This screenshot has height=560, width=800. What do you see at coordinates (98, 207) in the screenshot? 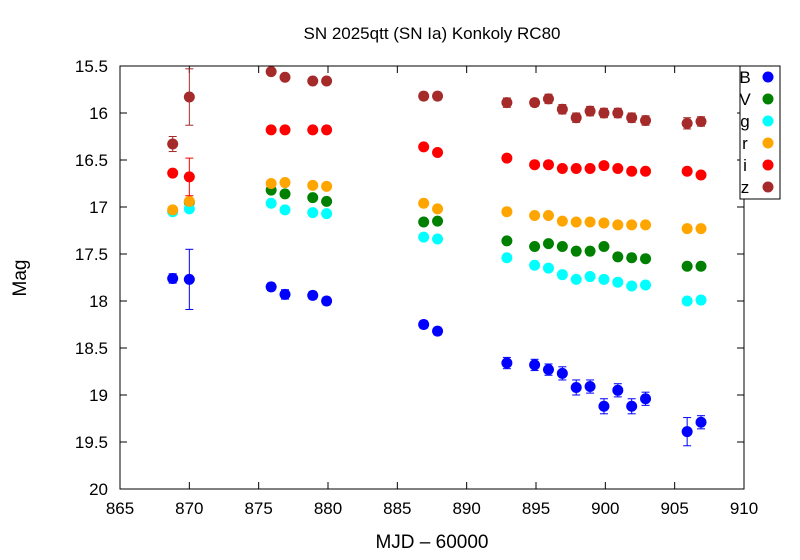
I see `y-tick-label: 17` at bounding box center [98, 207].